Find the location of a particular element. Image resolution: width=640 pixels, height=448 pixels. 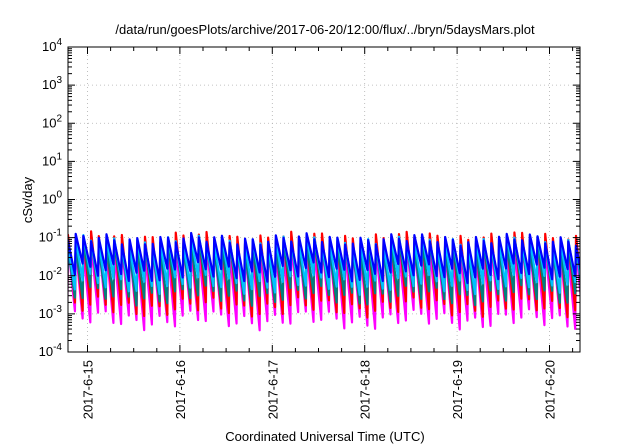

y-tick-label: 10⁻⁴ is located at coordinates (51, 350).